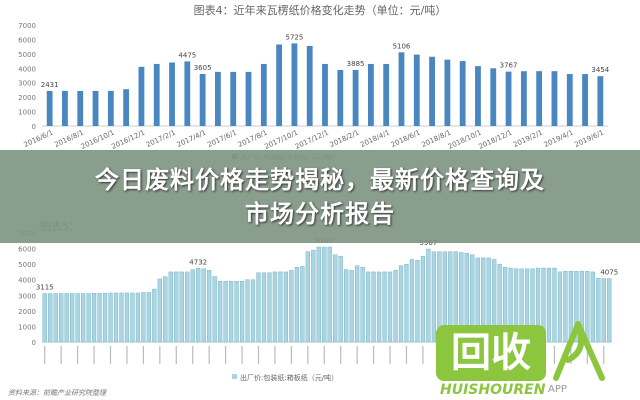 The height and width of the screenshot is (400, 640). I want to click on data-label: 3767, so click(509, 66).